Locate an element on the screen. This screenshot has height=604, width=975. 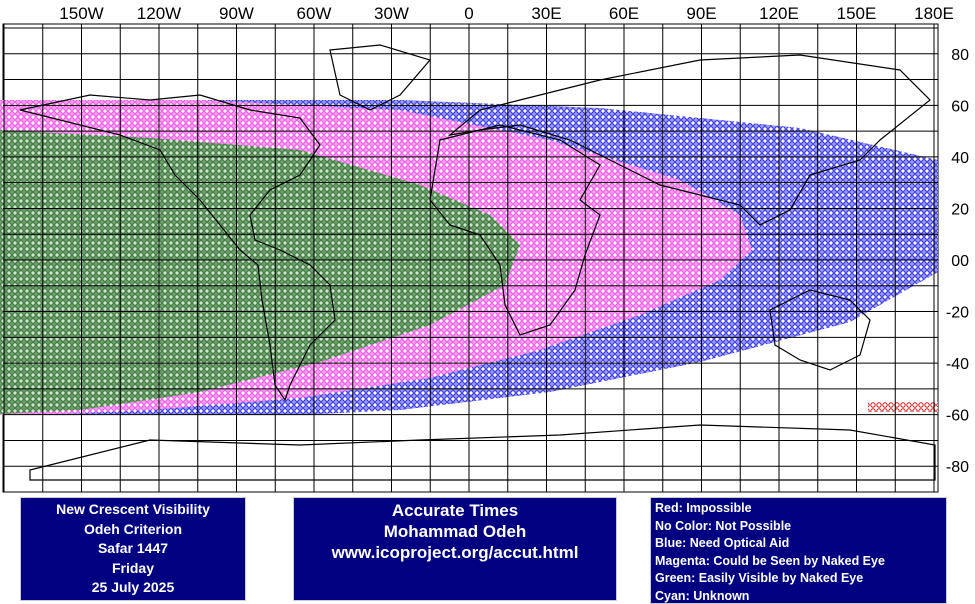
latitude-label: 40 is located at coordinates (960, 158).